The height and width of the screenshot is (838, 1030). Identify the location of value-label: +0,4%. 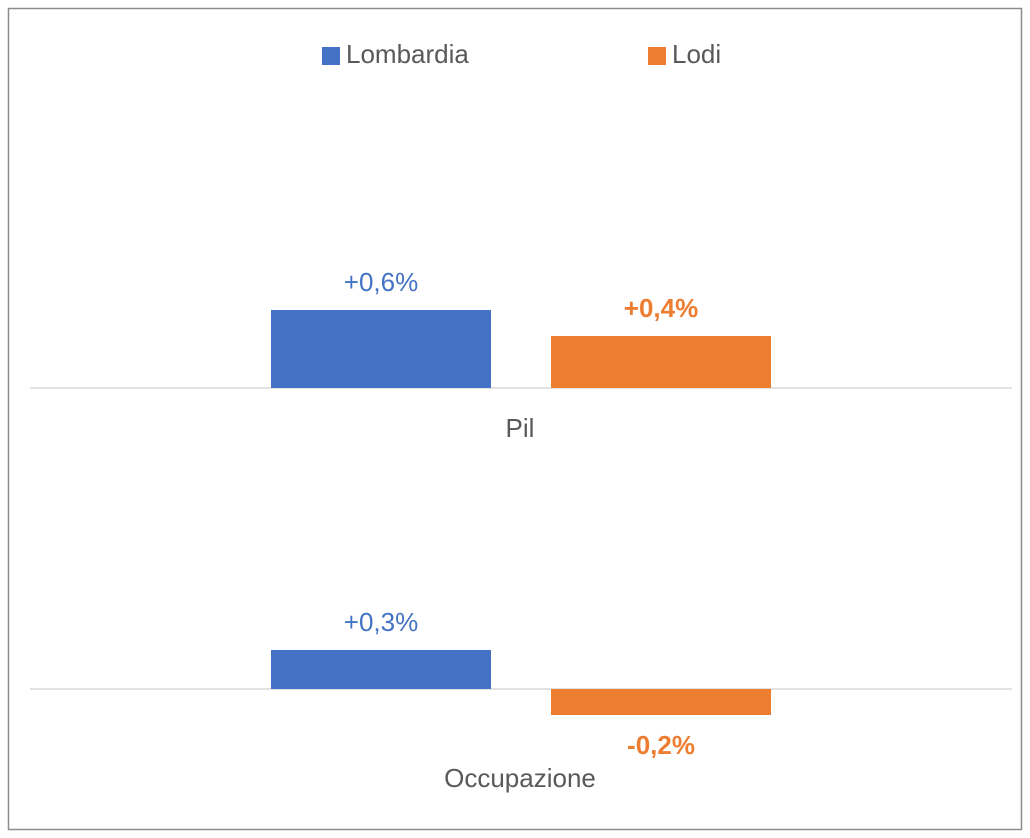
(661, 308).